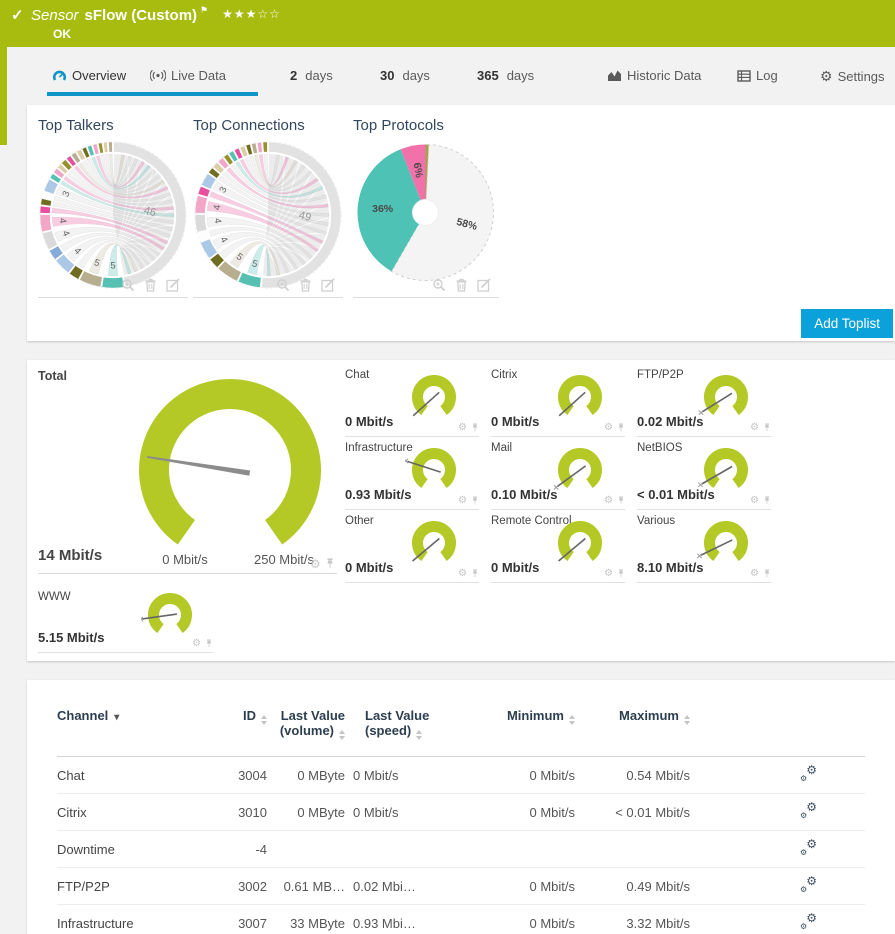 The height and width of the screenshot is (934, 895). What do you see at coordinates (447, 23) in the screenshot?
I see `sensor-header: ✓ Sensor sFlow (Custom) ⚑ ★★★☆☆ OK` at bounding box center [447, 23].